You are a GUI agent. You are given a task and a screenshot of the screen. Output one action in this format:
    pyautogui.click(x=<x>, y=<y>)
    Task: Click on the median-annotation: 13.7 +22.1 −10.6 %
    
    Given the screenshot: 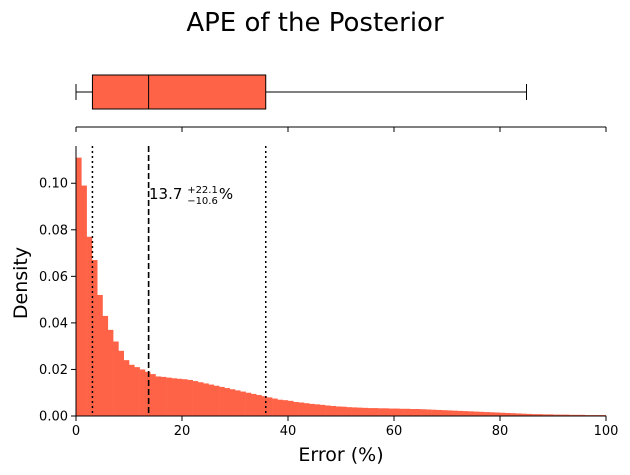 What is the action you would take?
    pyautogui.click(x=191, y=193)
    